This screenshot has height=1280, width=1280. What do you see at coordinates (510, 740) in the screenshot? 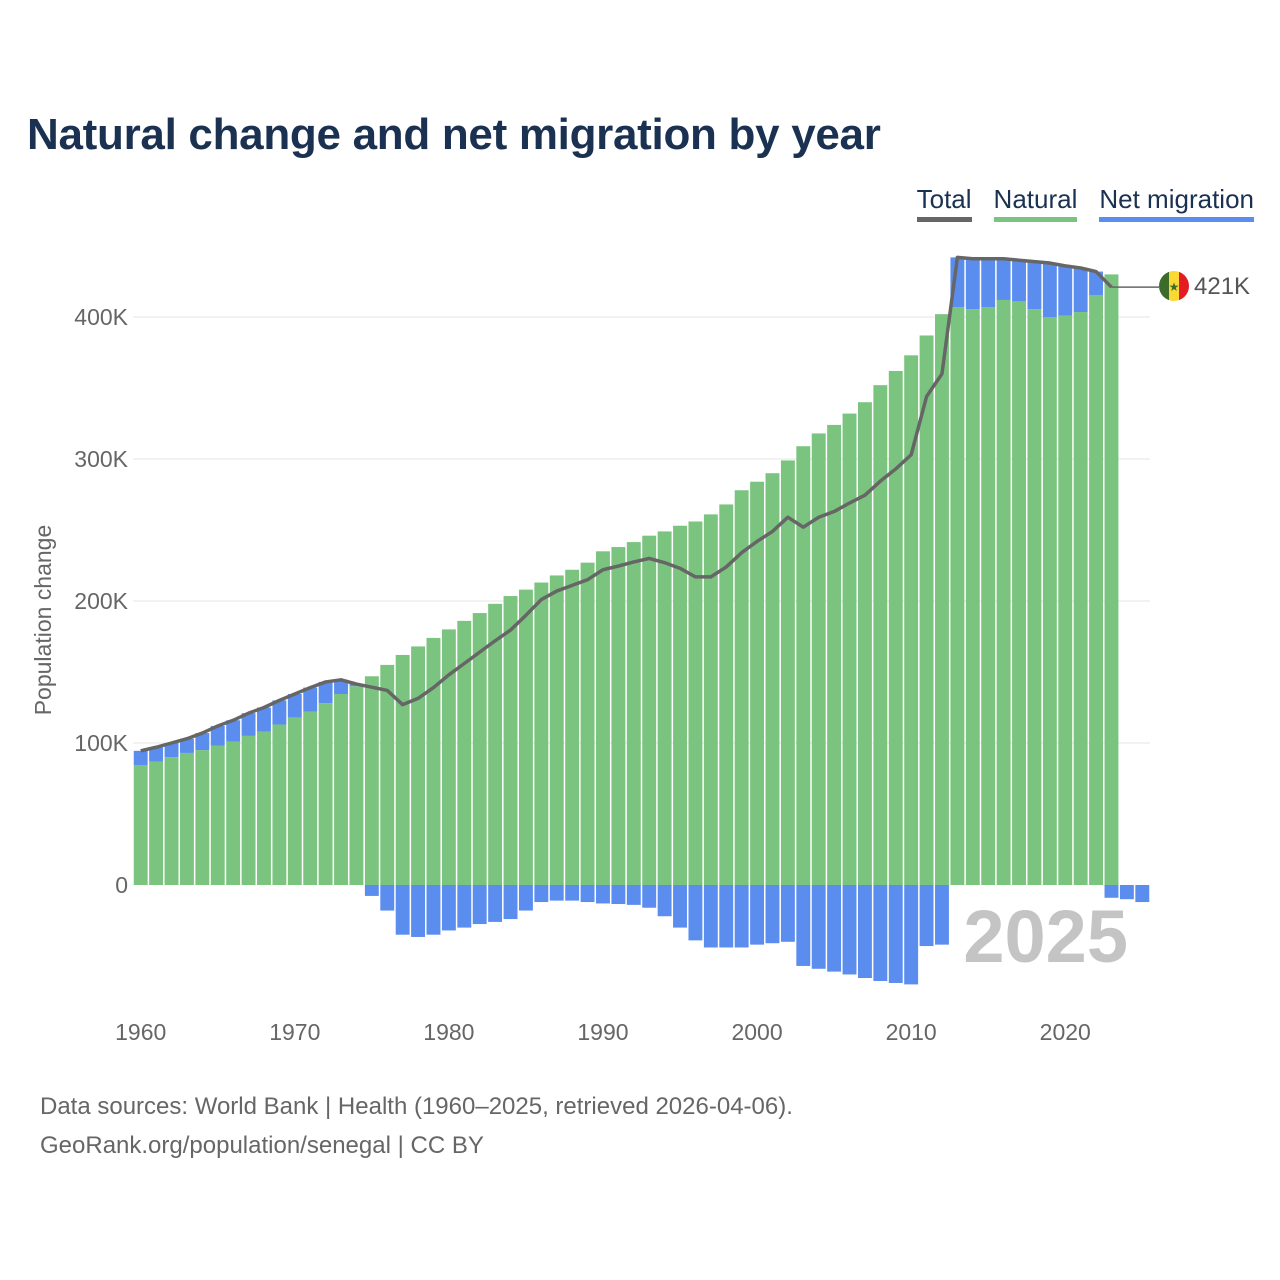
I see `bar-natural-1984` at bounding box center [510, 740].